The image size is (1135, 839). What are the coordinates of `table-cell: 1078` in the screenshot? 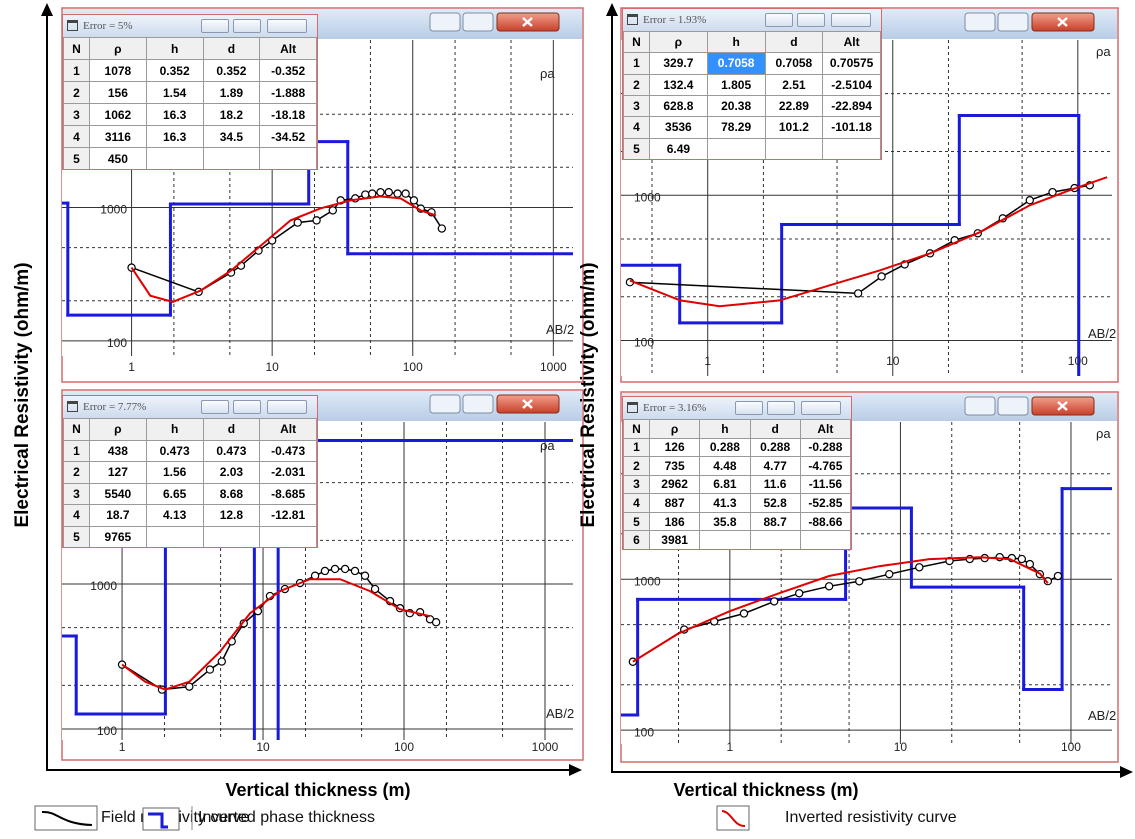 It's located at (118, 70).